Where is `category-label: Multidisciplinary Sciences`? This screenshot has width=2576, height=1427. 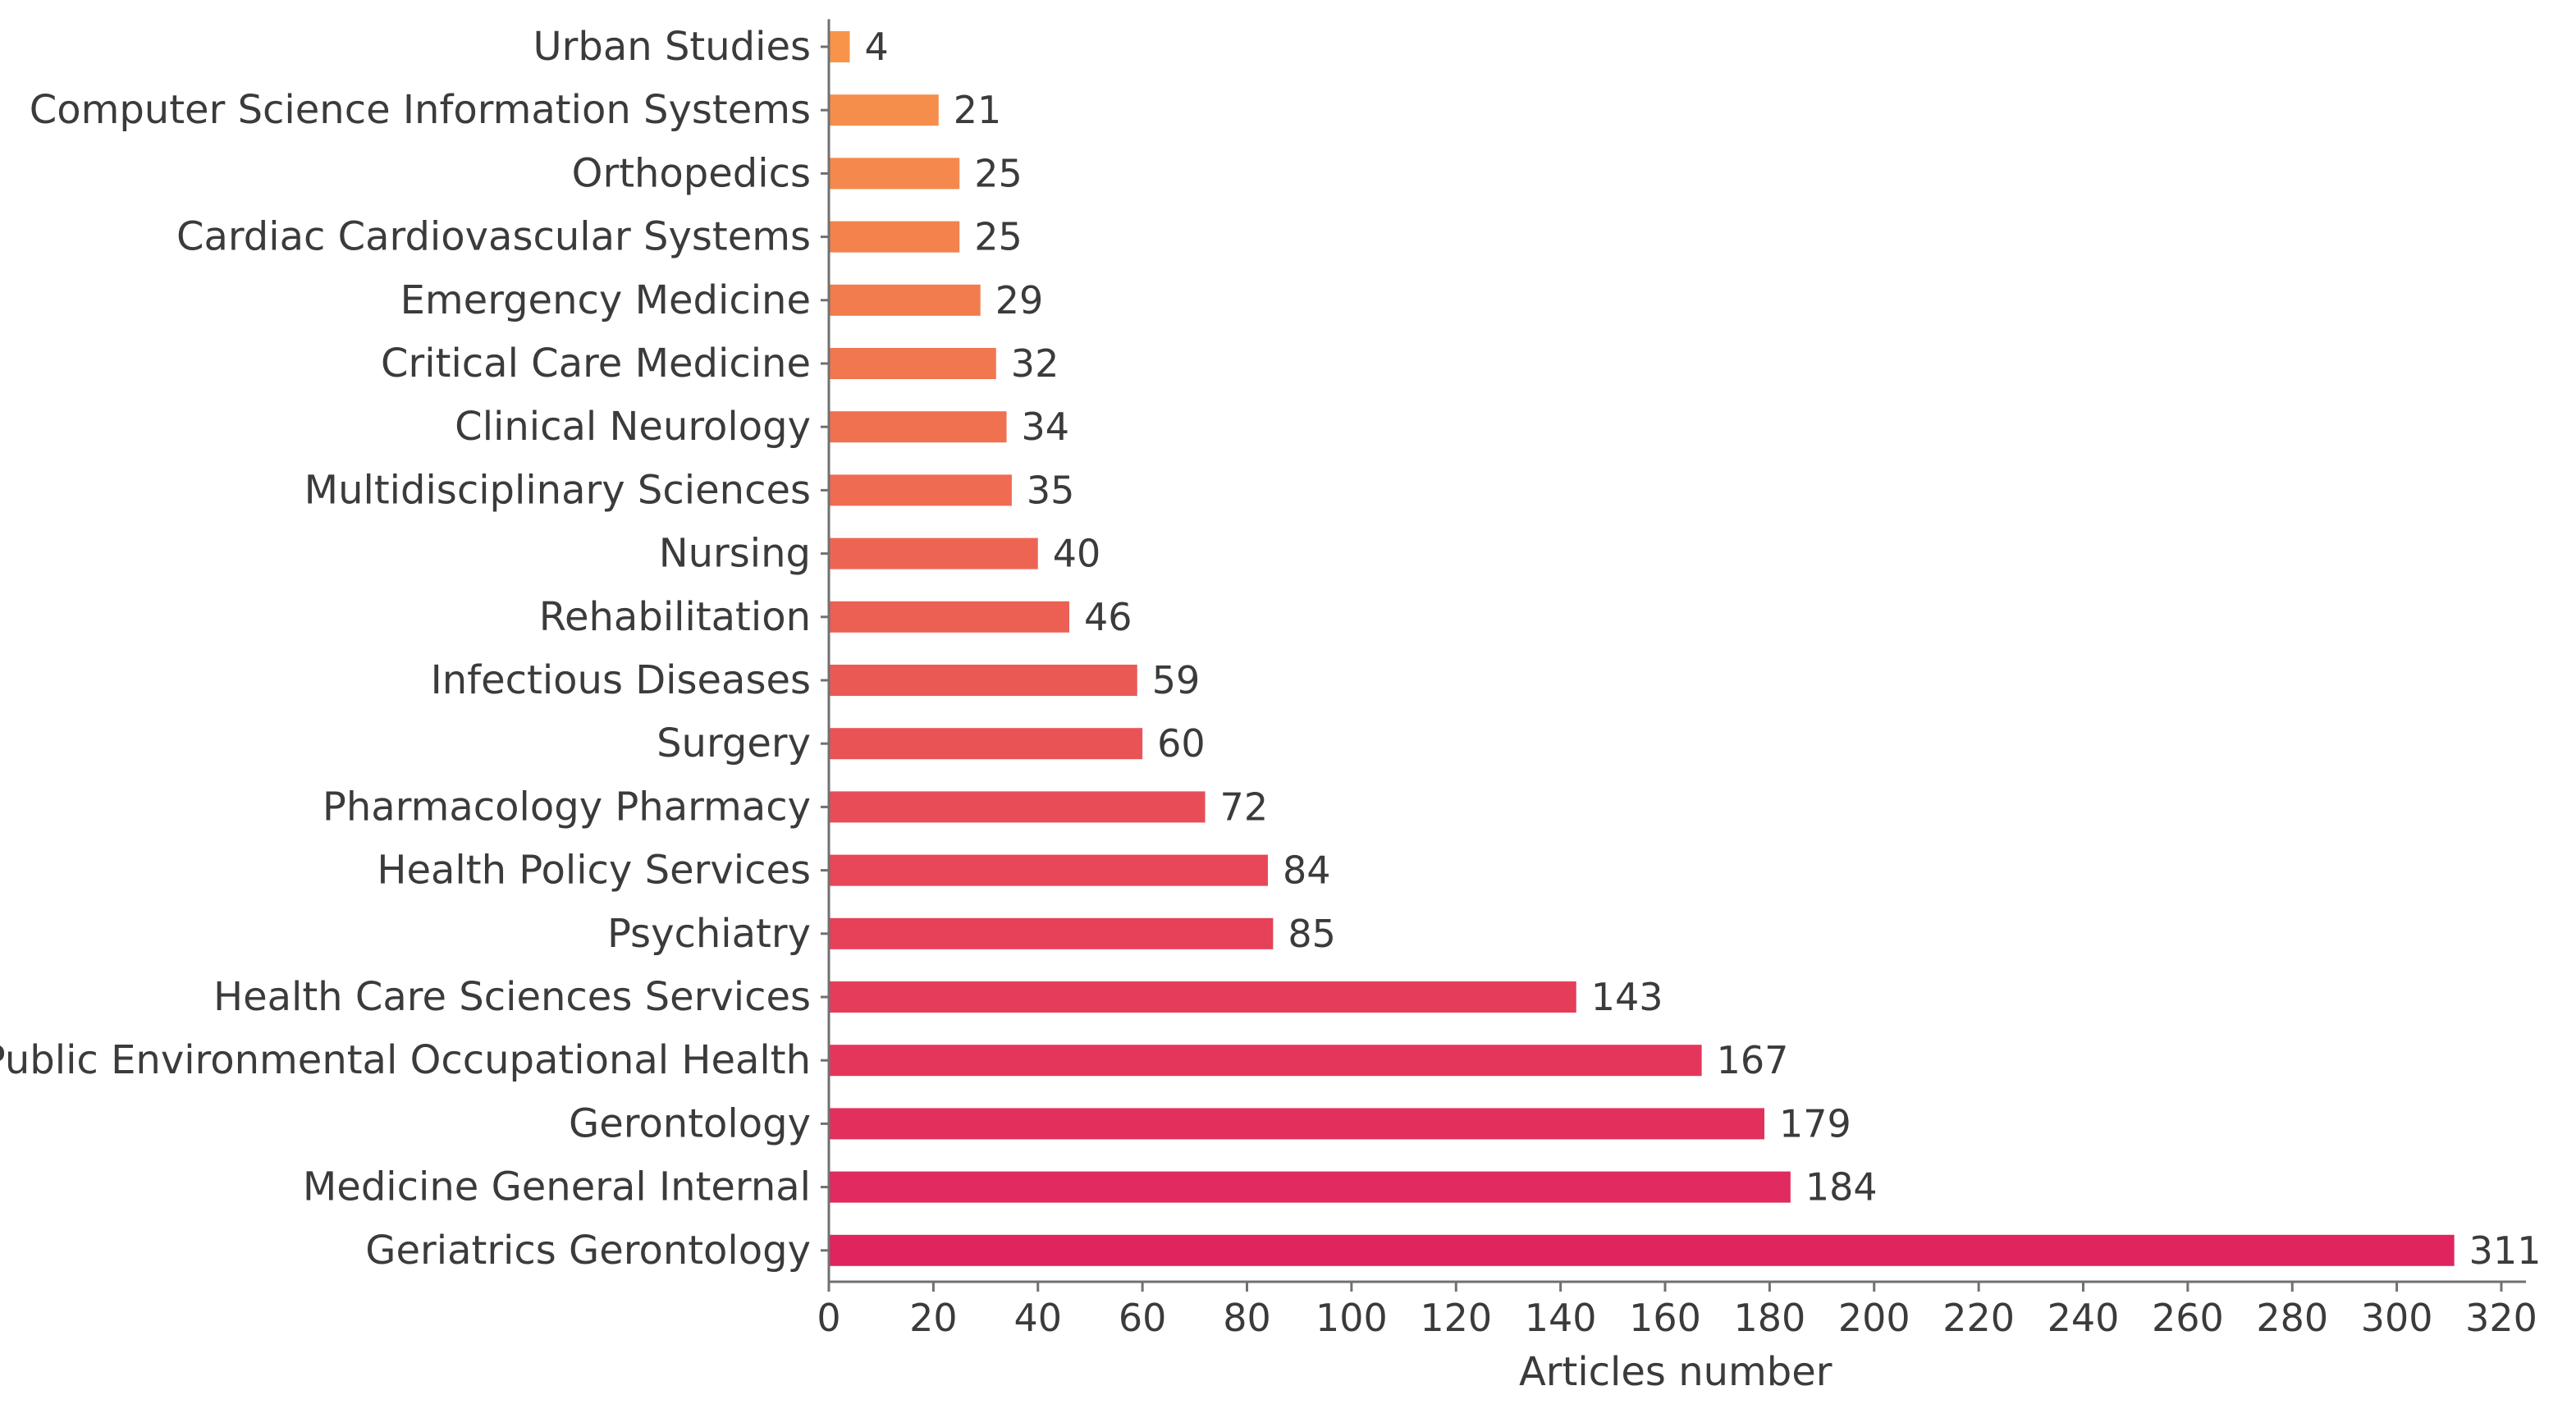 category-label: Multidisciplinary Sciences is located at coordinates (557, 490).